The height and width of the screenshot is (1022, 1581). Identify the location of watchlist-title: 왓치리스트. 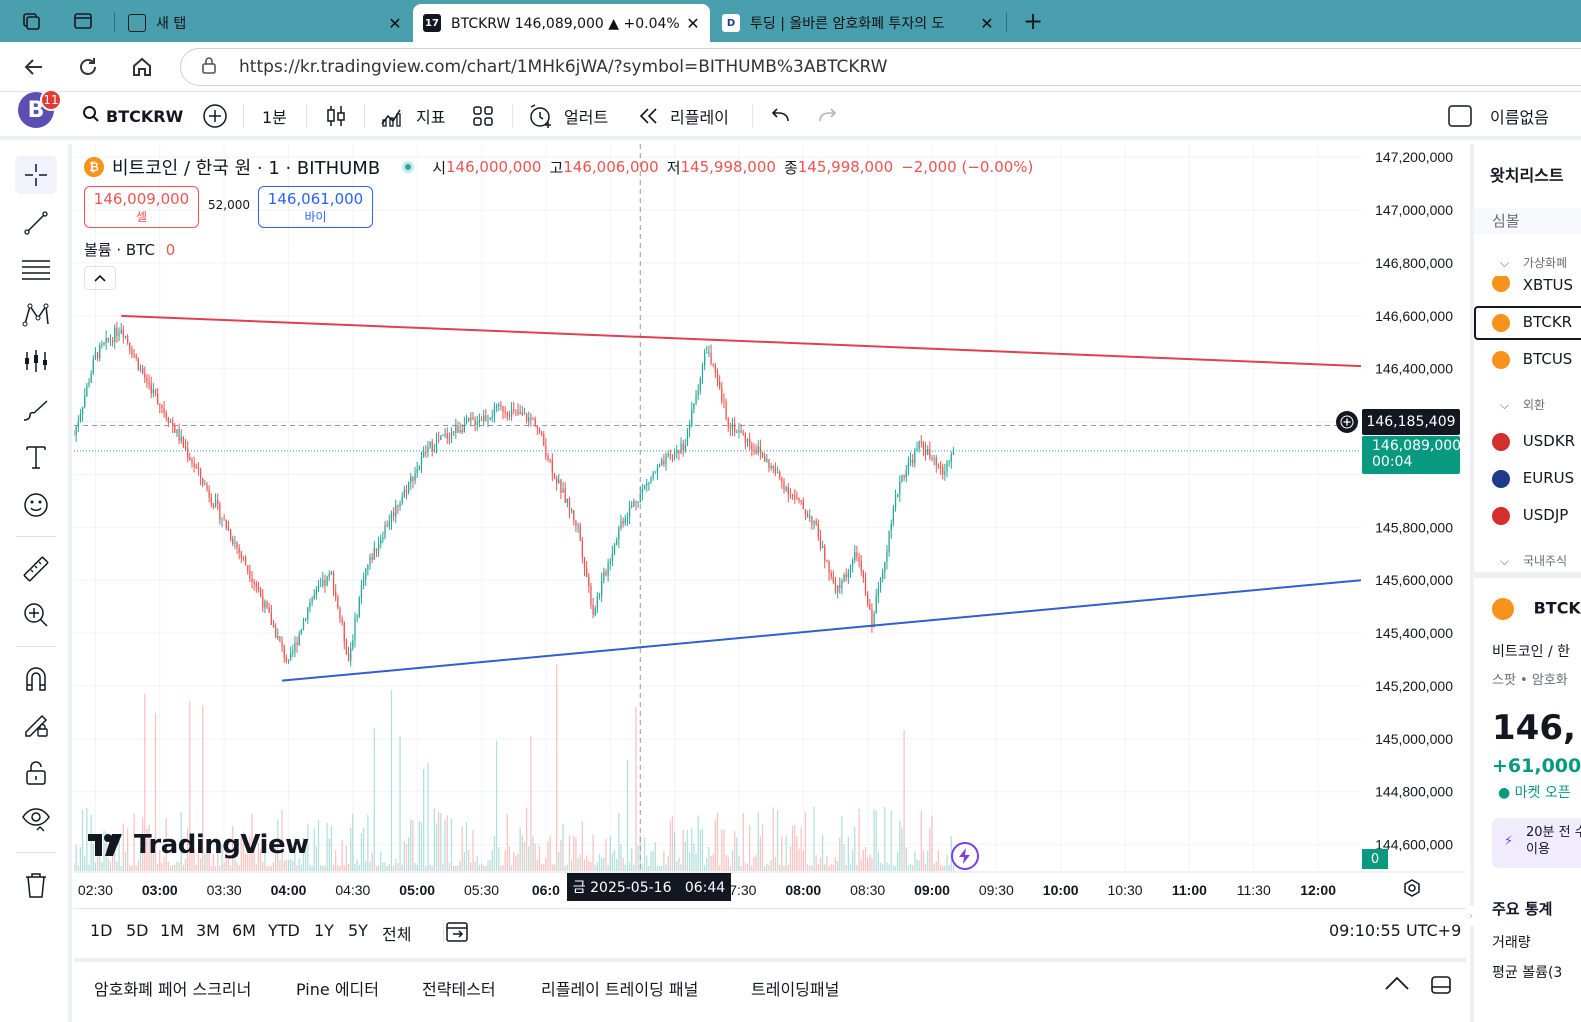
(1527, 175).